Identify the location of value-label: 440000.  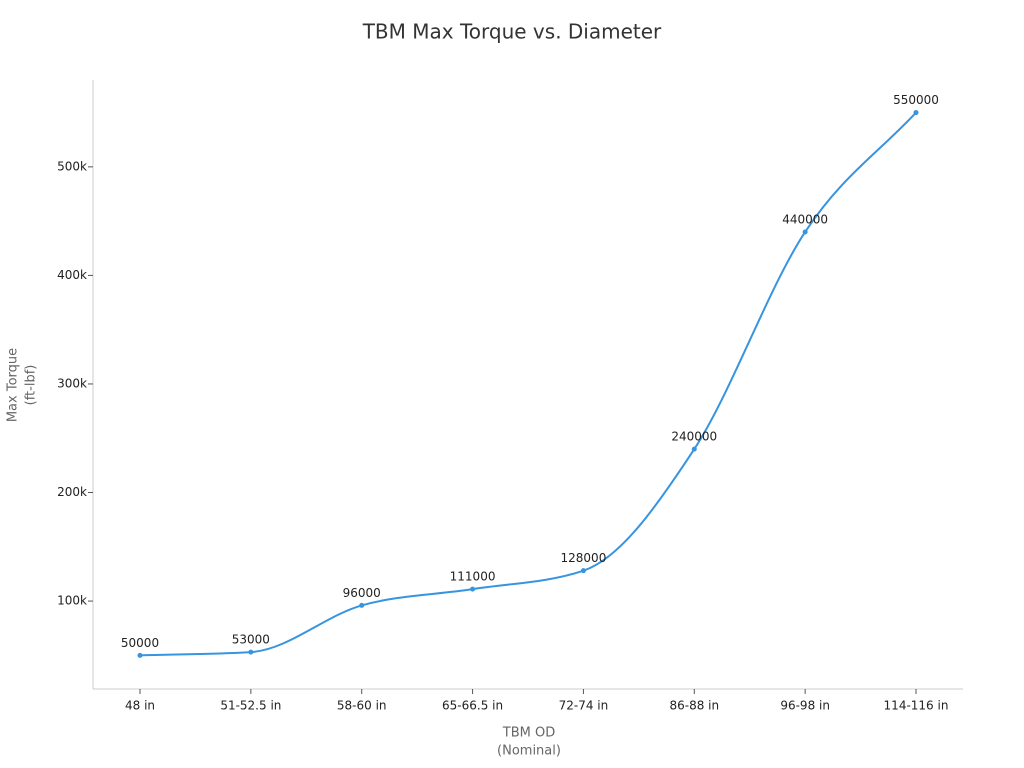
(805, 219).